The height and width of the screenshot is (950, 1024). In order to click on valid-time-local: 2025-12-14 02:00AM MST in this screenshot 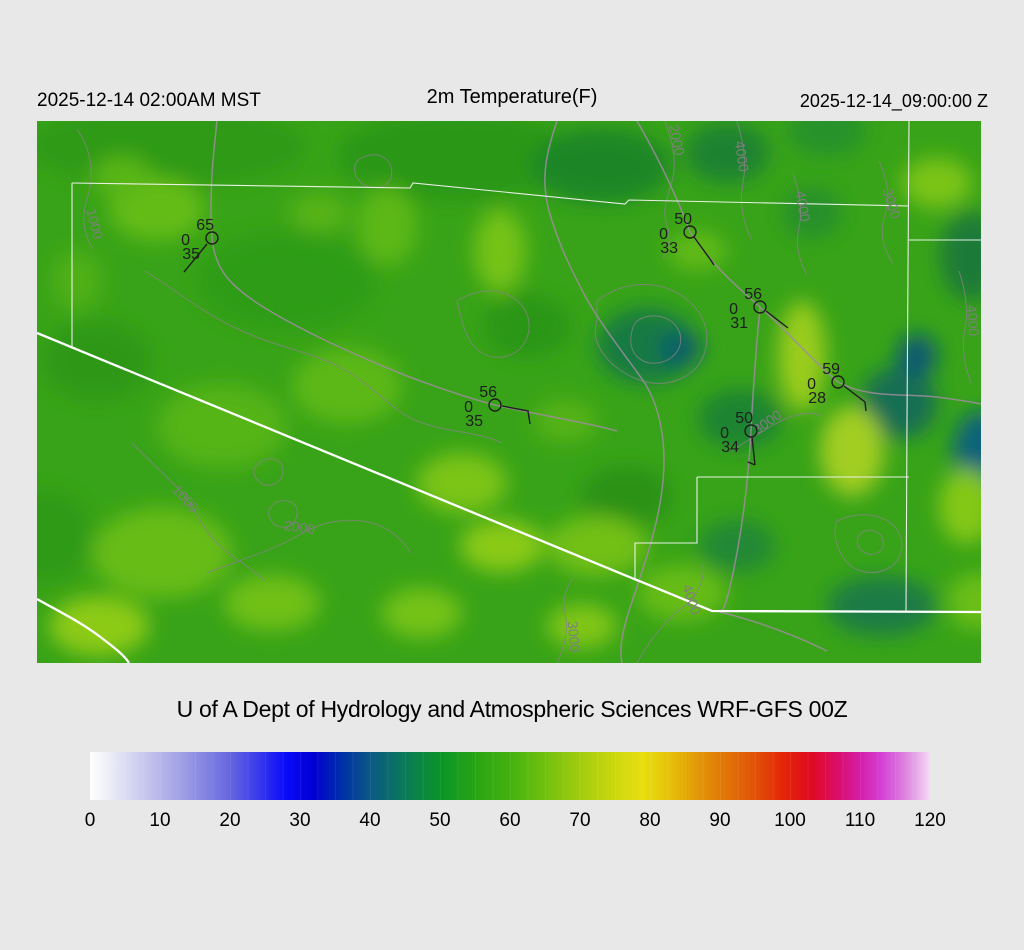, I will do `click(149, 100)`.